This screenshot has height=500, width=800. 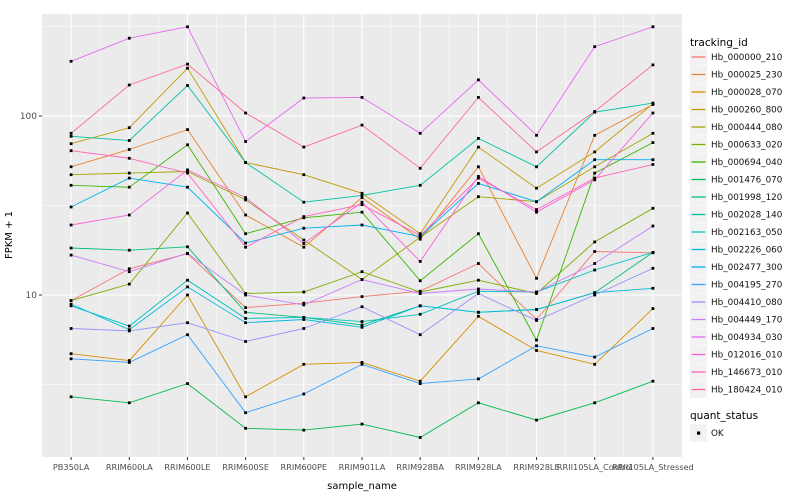 I want to click on y-axis-title: FPKM + 1, so click(x=9, y=235).